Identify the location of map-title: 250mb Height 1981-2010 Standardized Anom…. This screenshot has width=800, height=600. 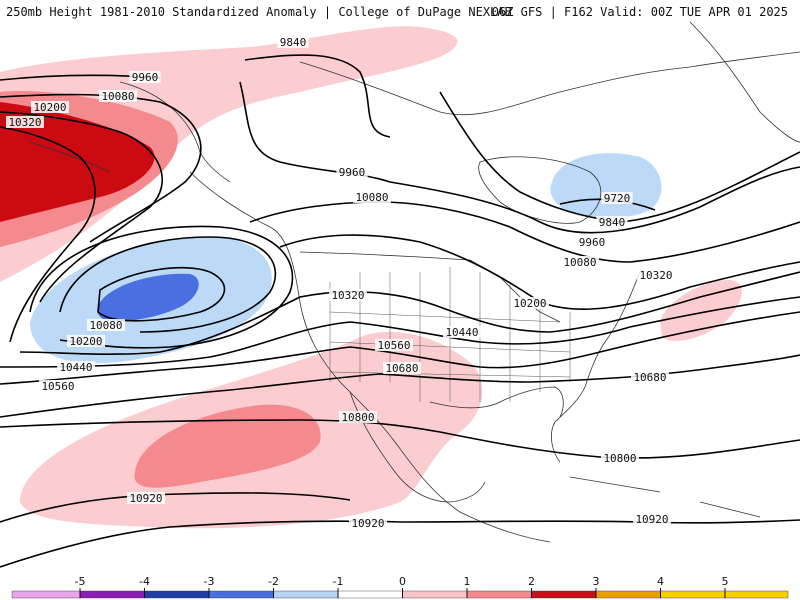
(259, 12).